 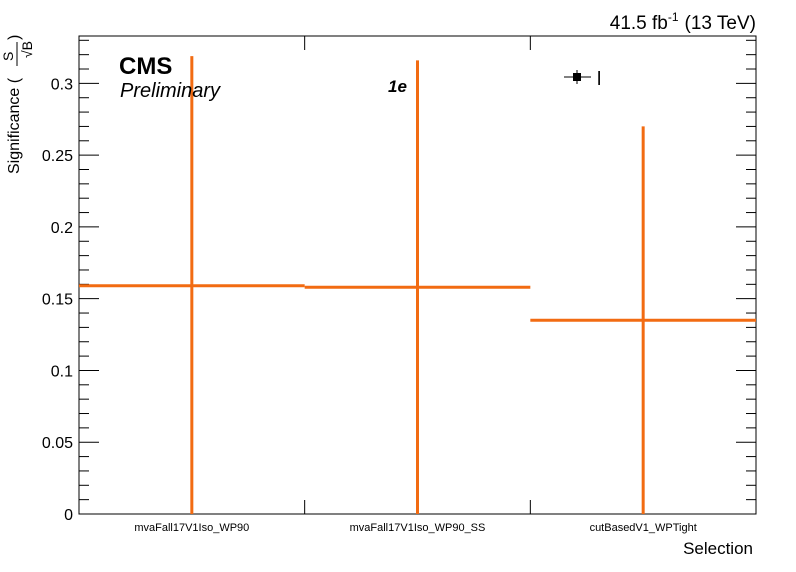 I want to click on x-tick-label: mvaFall17V1Iso_WP90, so click(x=191, y=528).